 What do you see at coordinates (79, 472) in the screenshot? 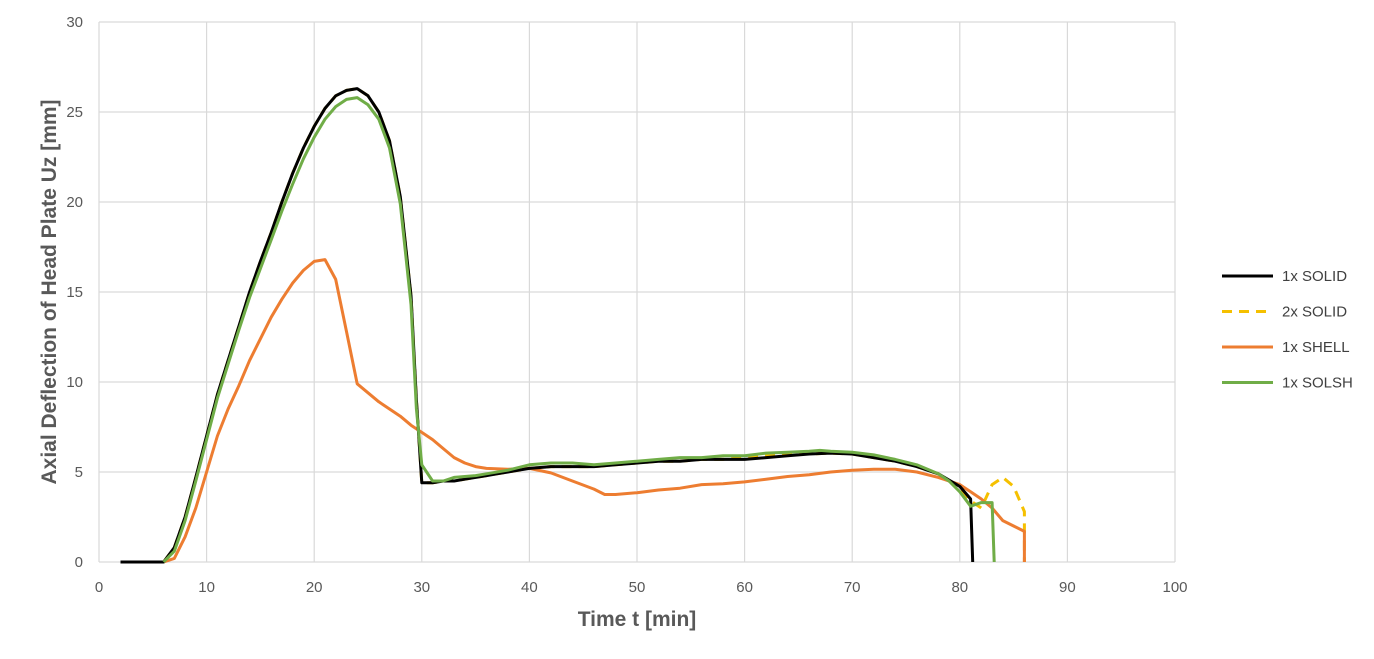
I see `y-tick-label: 5` at bounding box center [79, 472].